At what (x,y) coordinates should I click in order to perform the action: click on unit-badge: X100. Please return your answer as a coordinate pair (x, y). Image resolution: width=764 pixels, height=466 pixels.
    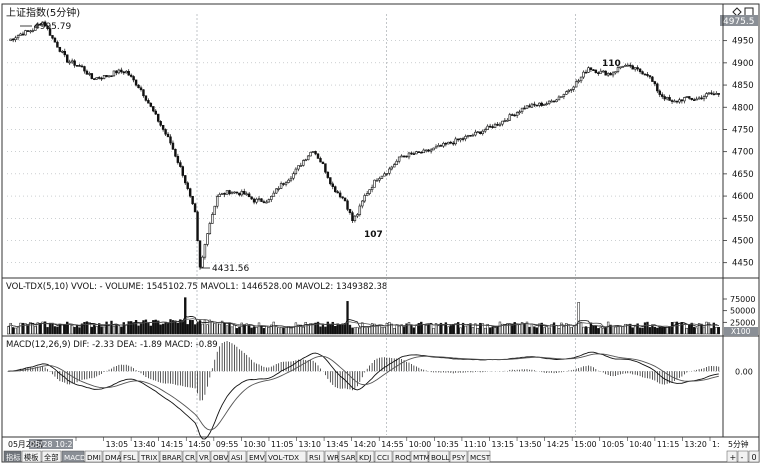
    Looking at the image, I should click on (741, 331).